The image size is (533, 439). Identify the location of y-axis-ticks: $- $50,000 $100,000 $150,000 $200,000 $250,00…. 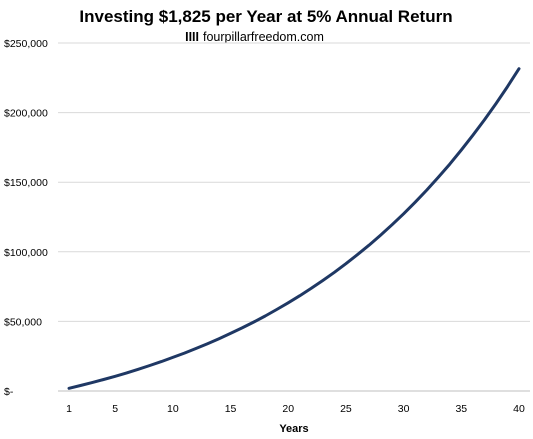
(26, 218).